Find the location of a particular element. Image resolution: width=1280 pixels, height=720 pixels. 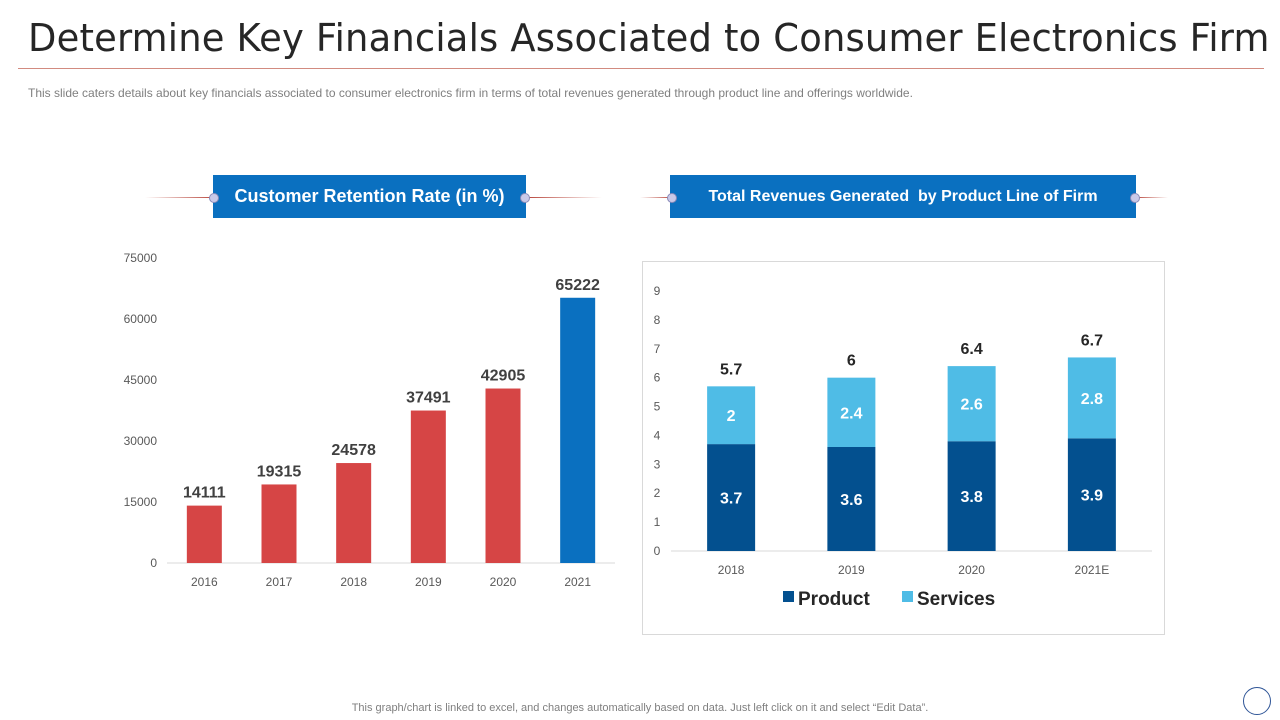

segment-label: 3.6 is located at coordinates (851, 500).